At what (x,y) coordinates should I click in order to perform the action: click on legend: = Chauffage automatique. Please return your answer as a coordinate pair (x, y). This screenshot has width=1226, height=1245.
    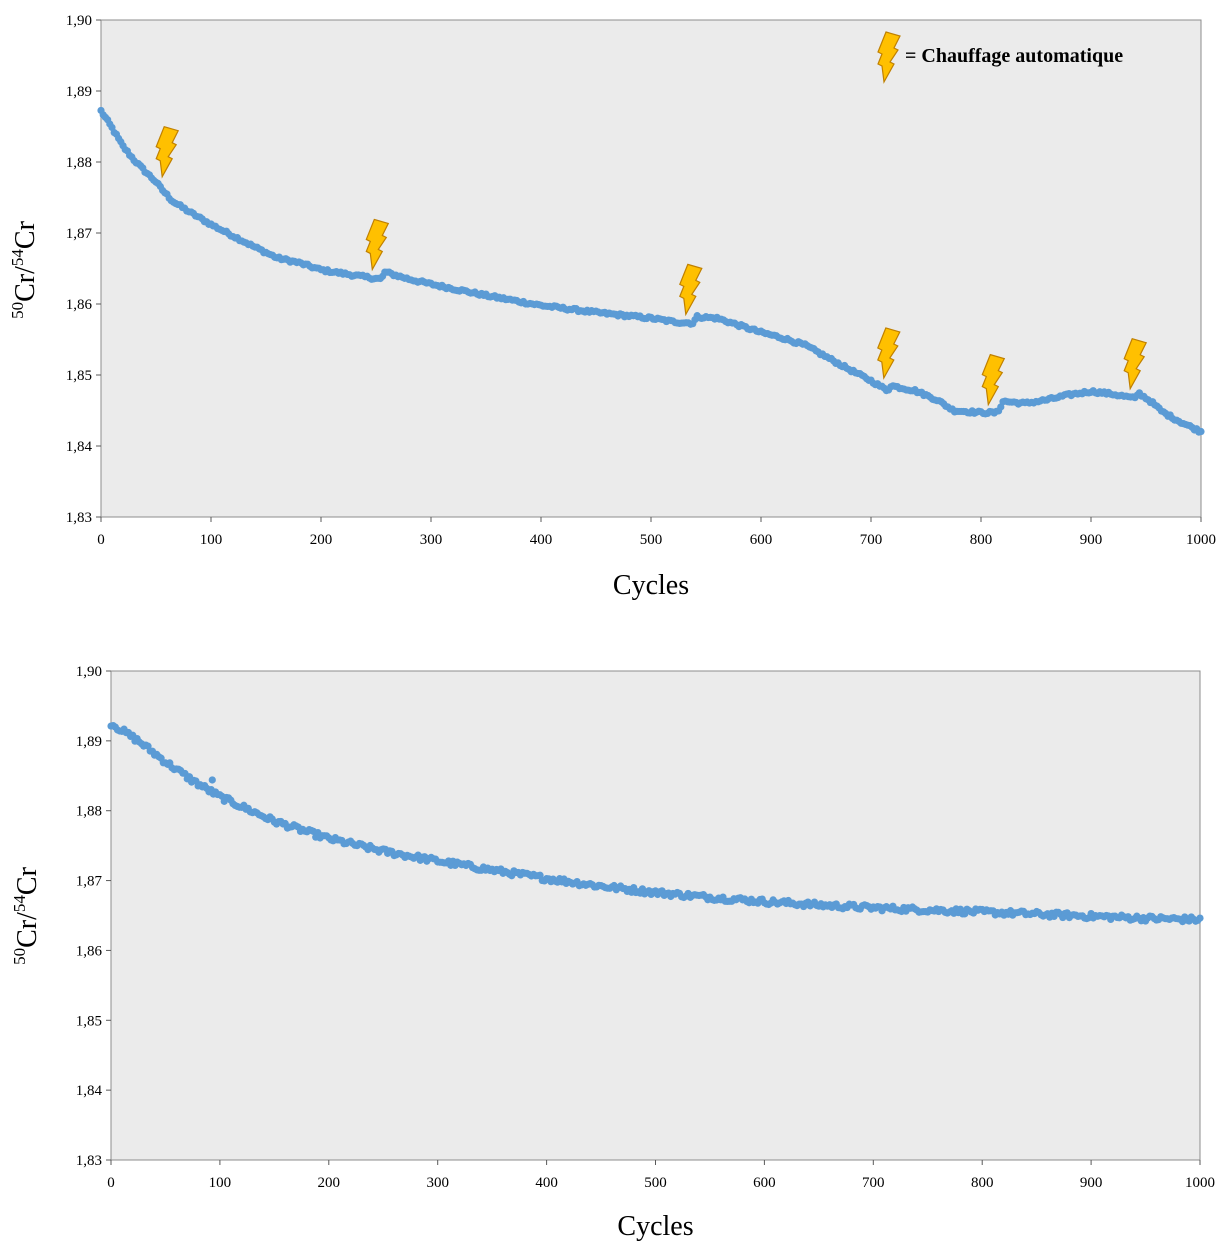
    Looking at the image, I should click on (1000, 57).